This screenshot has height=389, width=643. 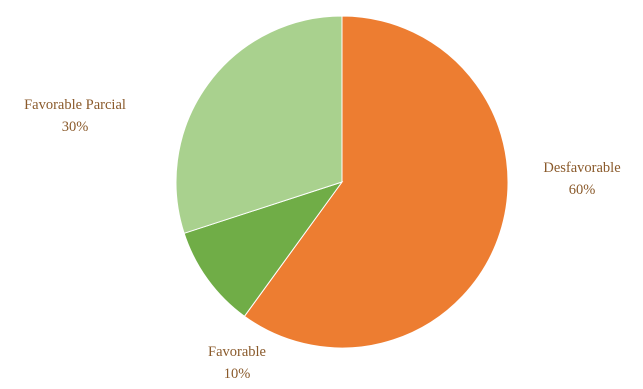 I want to click on slice-label-name: Favorable, so click(x=237, y=352).